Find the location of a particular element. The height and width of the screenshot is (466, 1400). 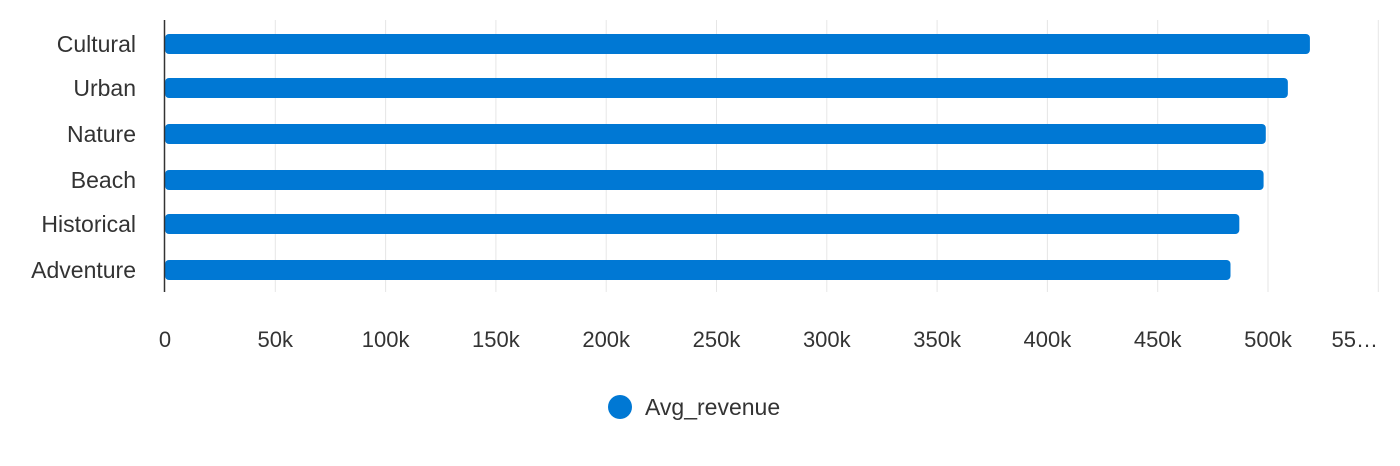

x-tick-label: 300k is located at coordinates (827, 339).